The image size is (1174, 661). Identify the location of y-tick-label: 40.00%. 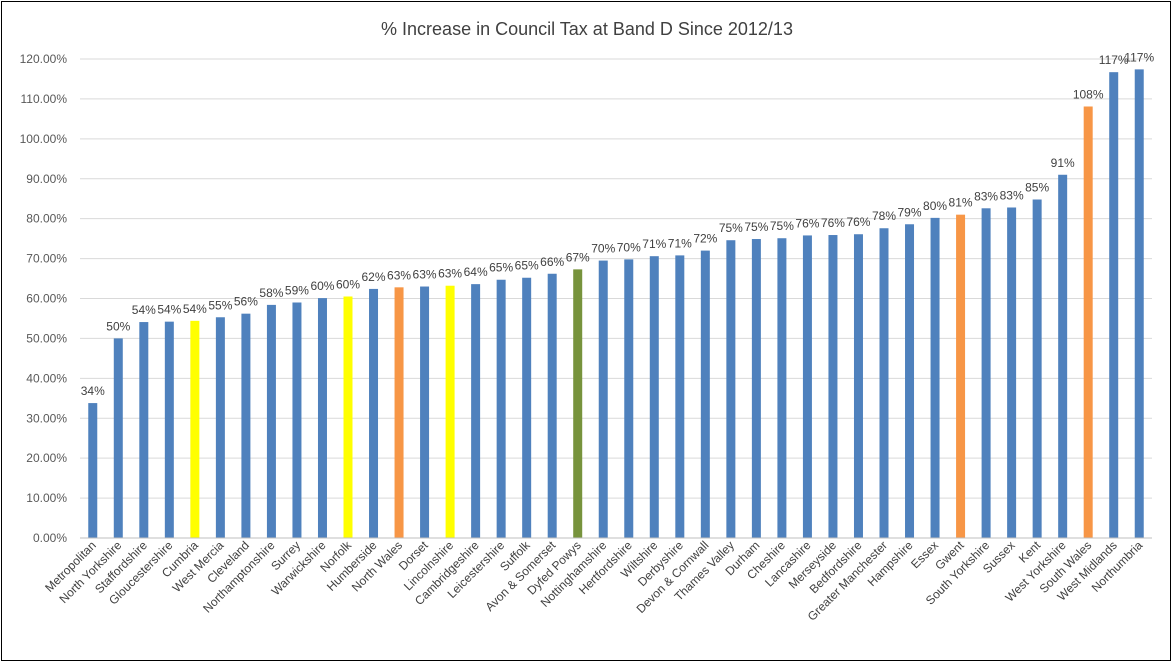
(46, 378).